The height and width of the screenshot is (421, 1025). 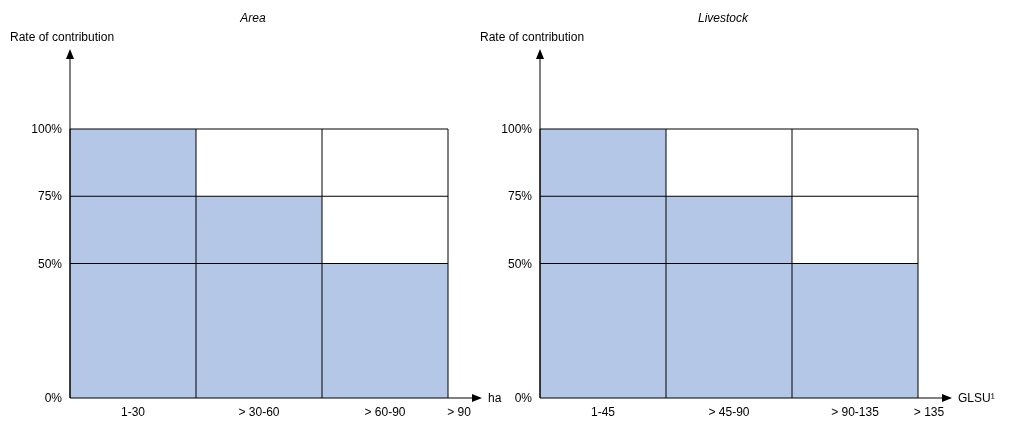 What do you see at coordinates (259, 412) in the screenshot?
I see `x-tick-label: > 30-60` at bounding box center [259, 412].